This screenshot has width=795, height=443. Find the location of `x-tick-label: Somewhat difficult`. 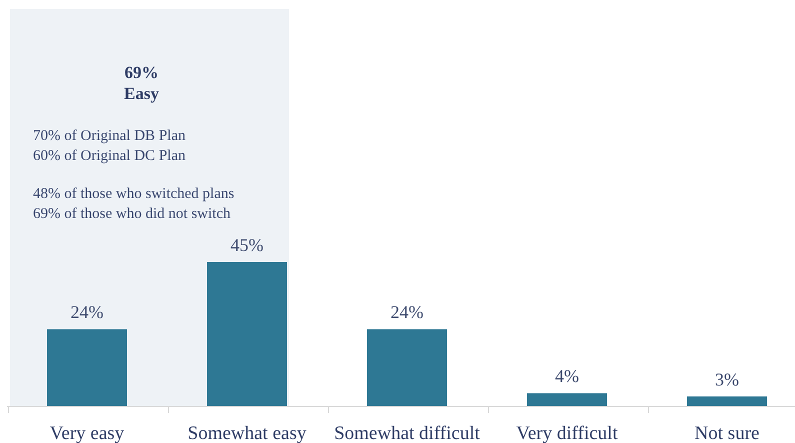

x-tick-label: Somewhat difficult is located at coordinates (407, 433).